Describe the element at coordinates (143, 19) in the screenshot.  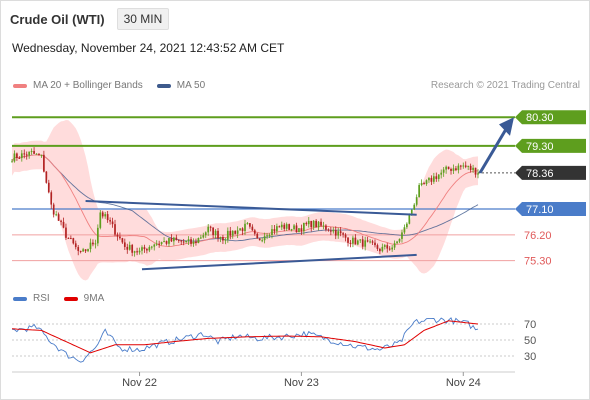
I see `timeframe-button: 30 MIN` at that location.